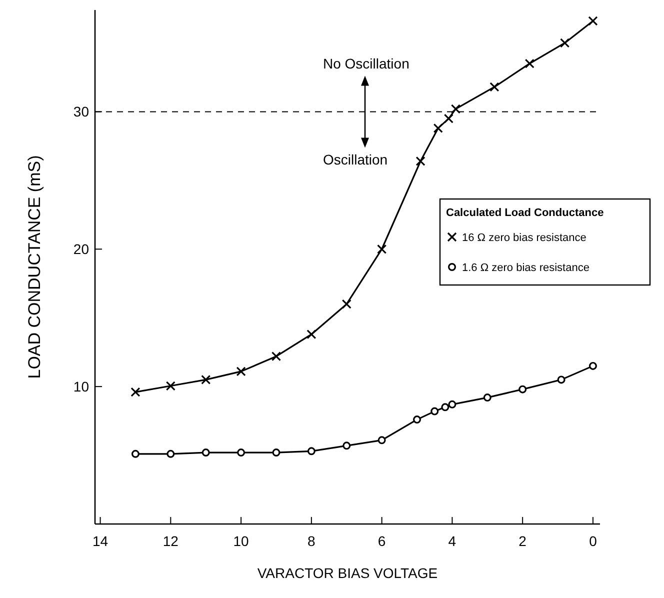 The image size is (664, 598). What do you see at coordinates (312, 541) in the screenshot?
I see `x-tick-label: 8` at bounding box center [312, 541].